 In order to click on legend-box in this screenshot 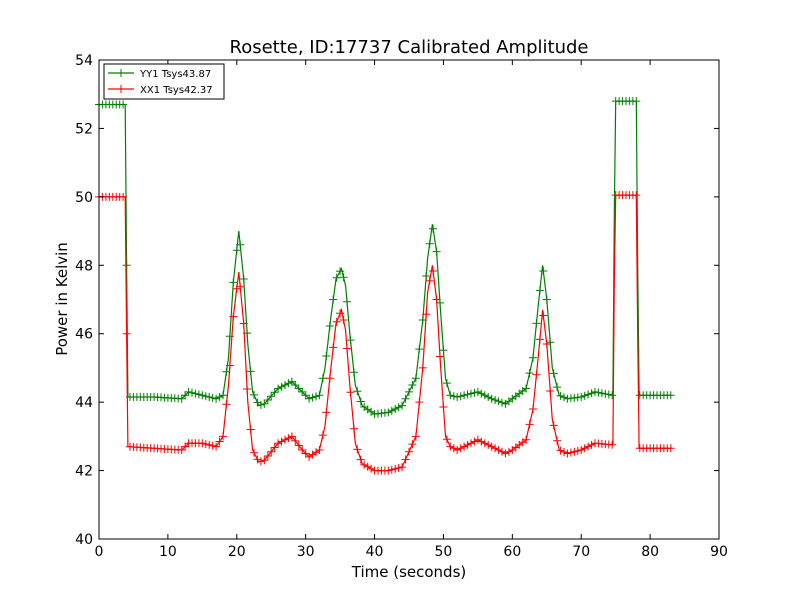, I will do `click(164, 81)`.